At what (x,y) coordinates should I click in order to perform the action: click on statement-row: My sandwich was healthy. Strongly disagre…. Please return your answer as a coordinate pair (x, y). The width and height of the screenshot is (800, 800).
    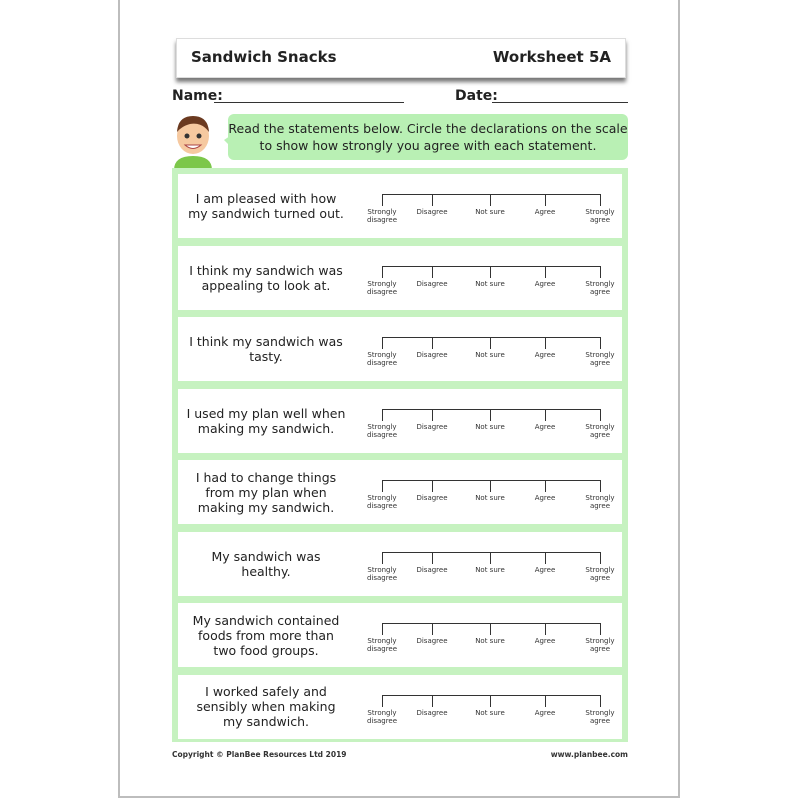
    Looking at the image, I should click on (400, 563).